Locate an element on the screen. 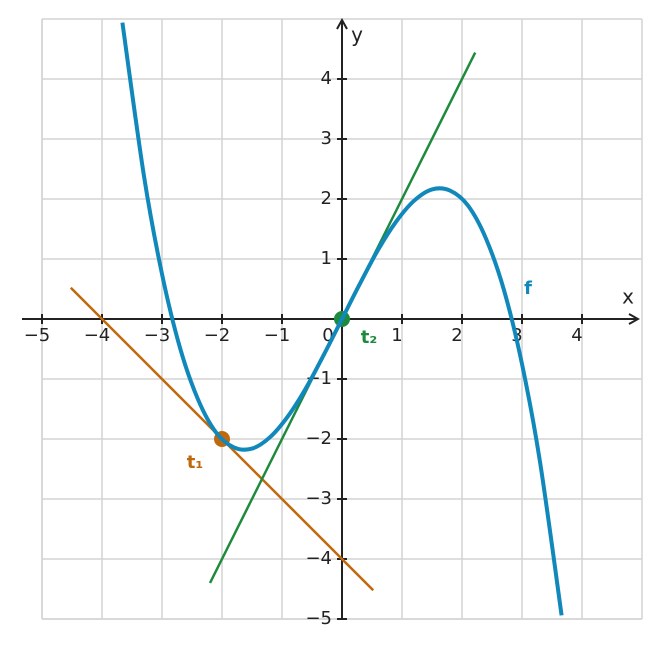 Image resolution: width=661 pixels, height=648 pixels. x-tick-label: −4 is located at coordinates (97, 335).